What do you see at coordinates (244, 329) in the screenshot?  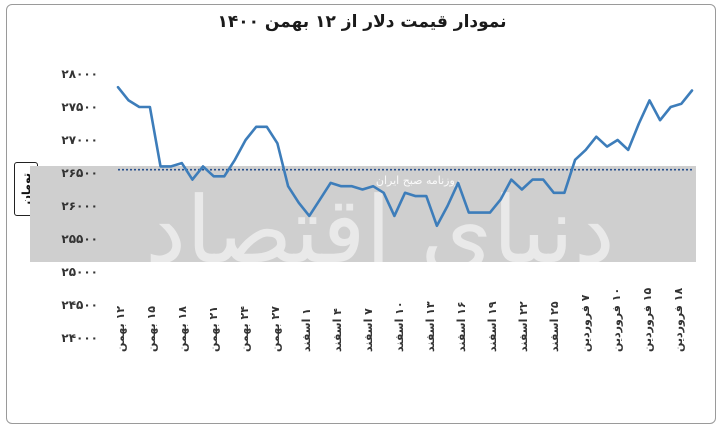 I see `x-tick-label: ۲۴ بهمن` at bounding box center [244, 329].